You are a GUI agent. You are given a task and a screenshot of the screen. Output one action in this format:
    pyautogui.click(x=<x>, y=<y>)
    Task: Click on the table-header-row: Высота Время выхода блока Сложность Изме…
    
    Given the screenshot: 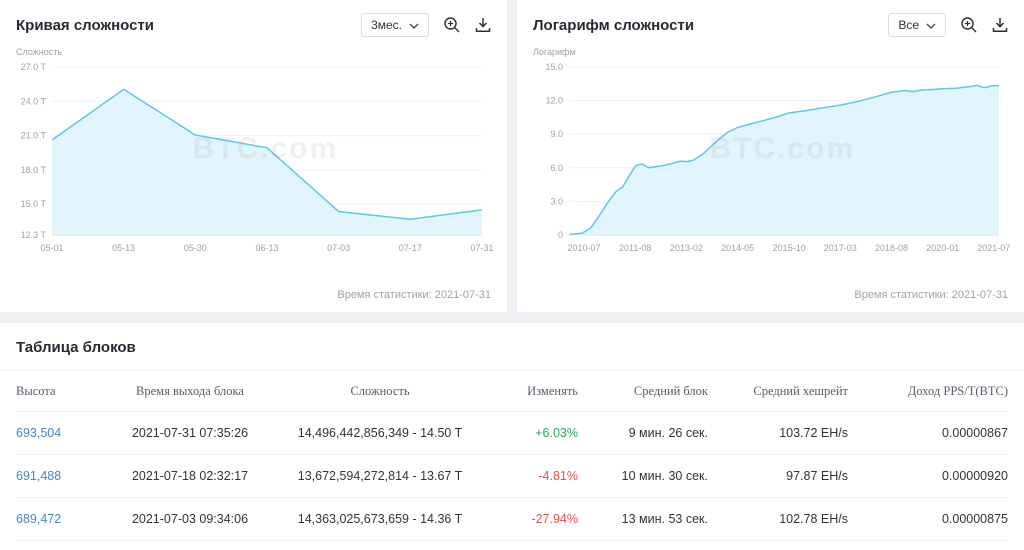 What is the action you would take?
    pyautogui.click(x=512, y=391)
    